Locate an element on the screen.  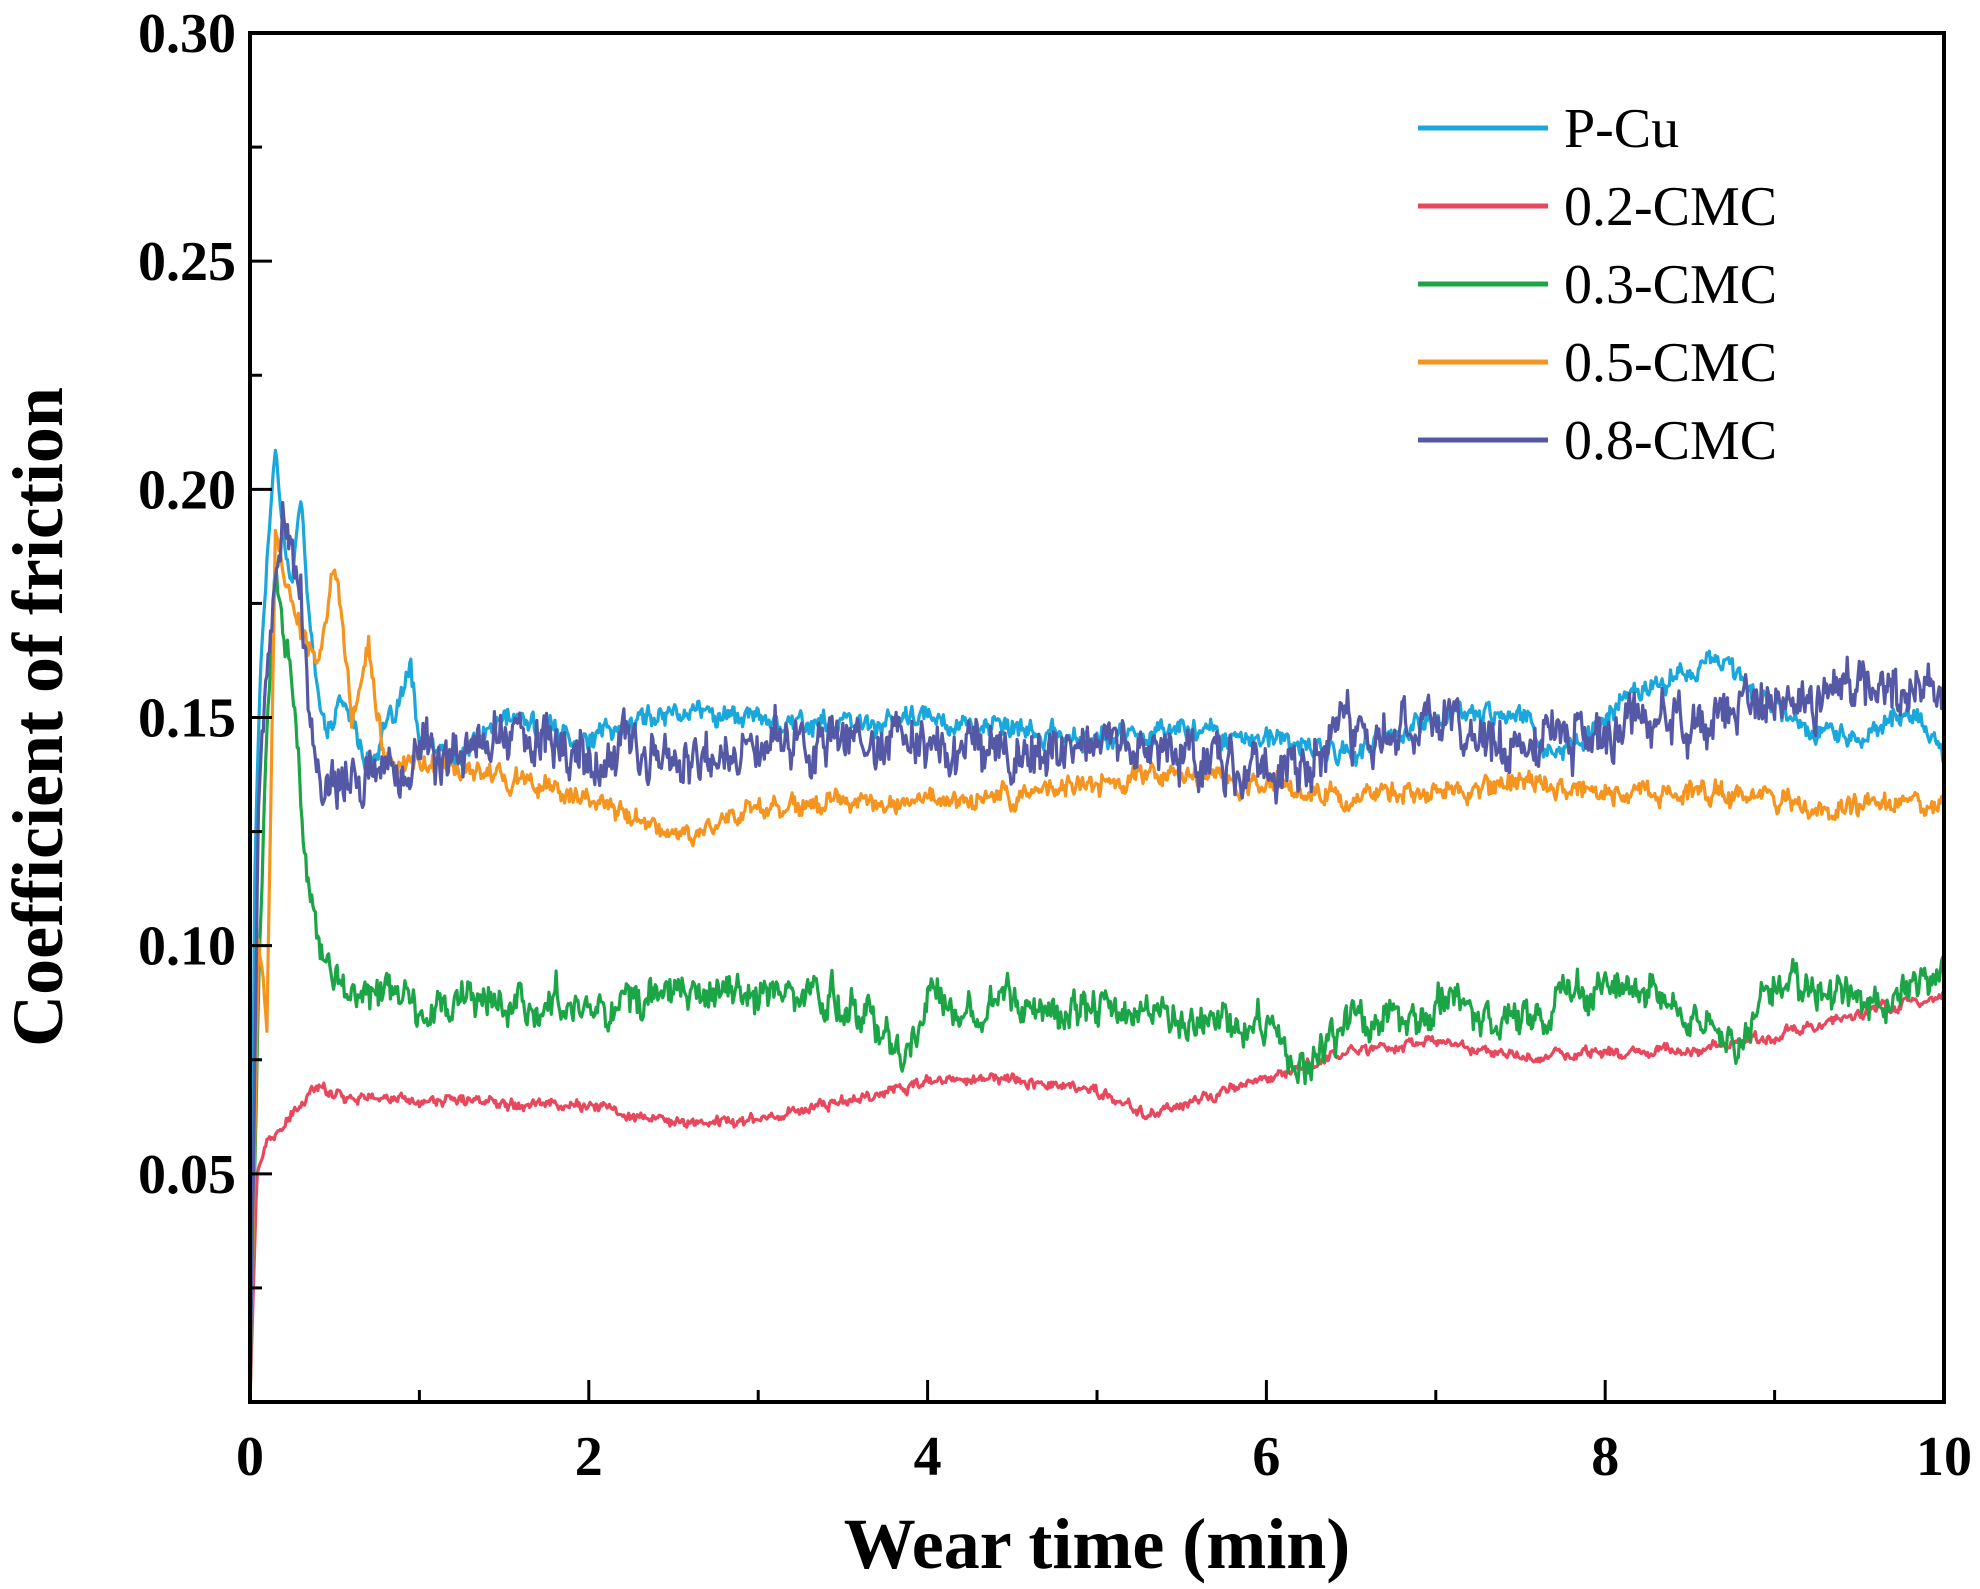
y-tick-label: 0.25 is located at coordinates (187, 262).